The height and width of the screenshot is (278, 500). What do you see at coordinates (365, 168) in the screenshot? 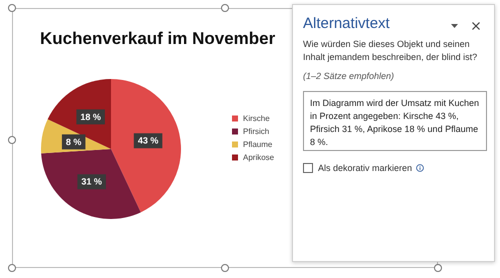
I see `text: Als dekorativ markieren` at bounding box center [365, 168].